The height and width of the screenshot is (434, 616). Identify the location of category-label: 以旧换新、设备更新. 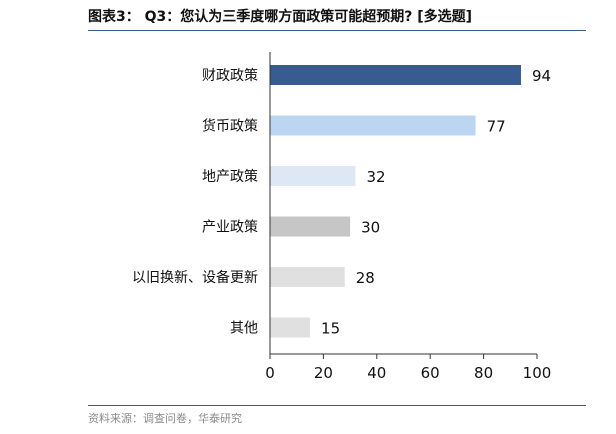
(195, 277).